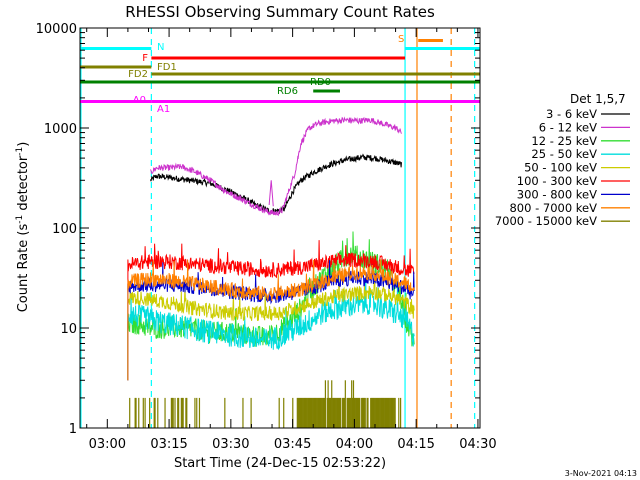  I want to click on flag-label-fd1: FD1, so click(167, 67).